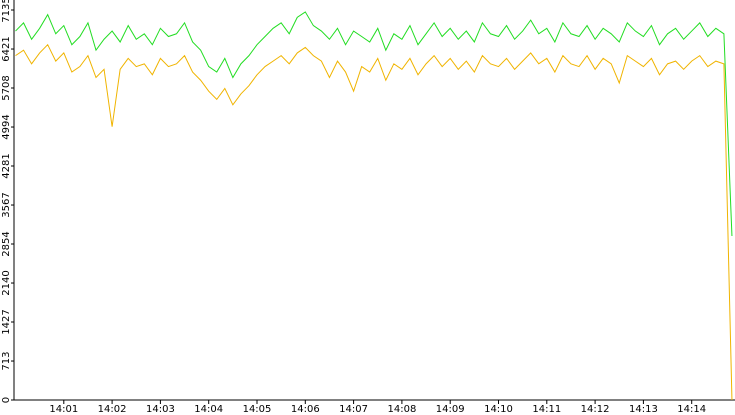 This screenshot has width=735, height=415. I want to click on x-tick-label: 14:01, so click(63, 409).